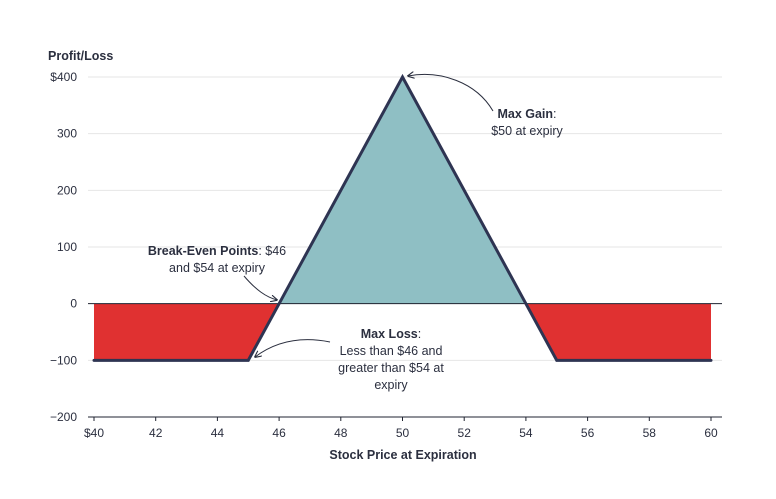 The image size is (776, 499). What do you see at coordinates (554, 114) in the screenshot?
I see `annotation-max-gain-colon: :` at bounding box center [554, 114].